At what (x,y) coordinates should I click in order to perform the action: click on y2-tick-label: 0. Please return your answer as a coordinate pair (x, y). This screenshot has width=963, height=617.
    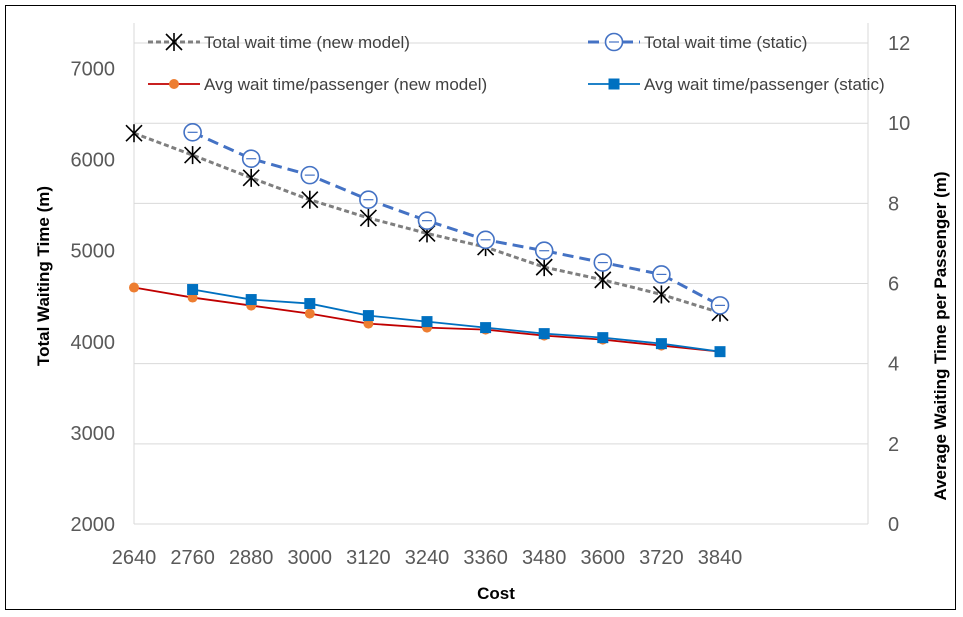
    Looking at the image, I should click on (893, 525).